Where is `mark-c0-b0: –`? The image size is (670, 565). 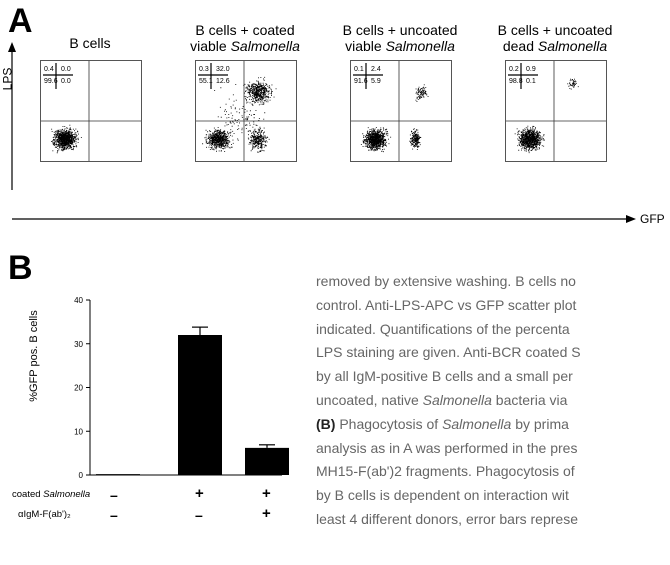
mark-c0-b0: – is located at coordinates (114, 495).